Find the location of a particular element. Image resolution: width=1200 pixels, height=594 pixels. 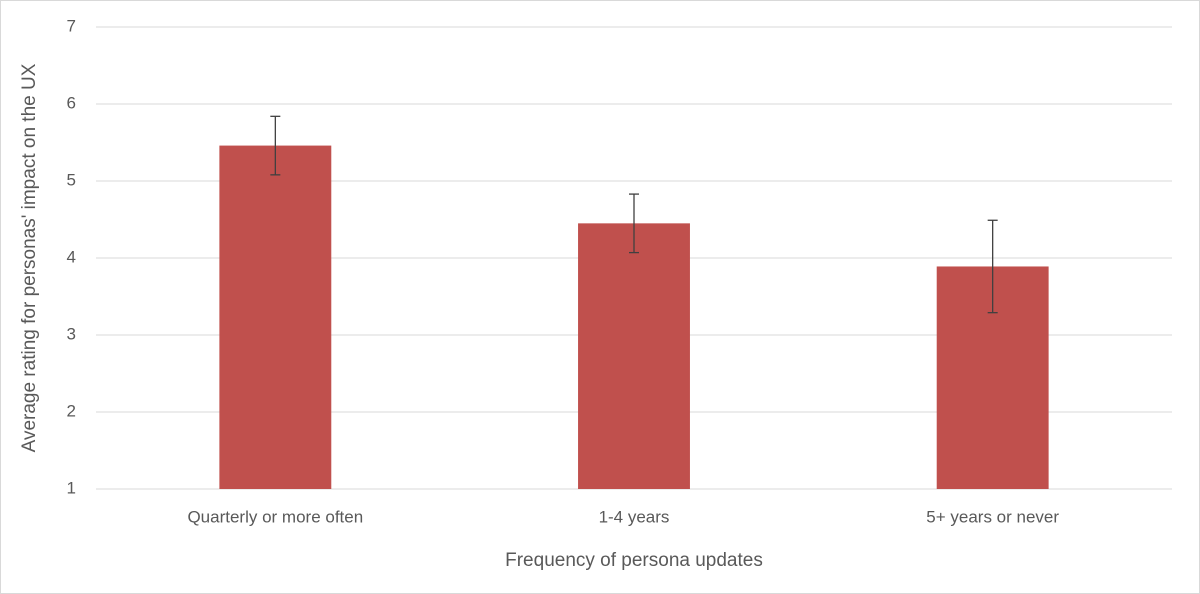

y-tick-label: 5 is located at coordinates (71, 179).